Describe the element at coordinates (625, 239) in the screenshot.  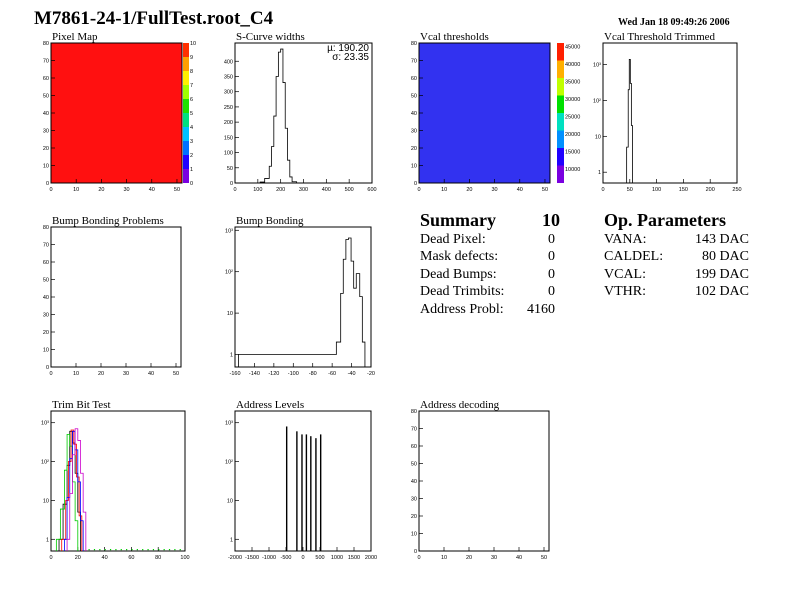
I see `op-param-label: VANA:` at that location.